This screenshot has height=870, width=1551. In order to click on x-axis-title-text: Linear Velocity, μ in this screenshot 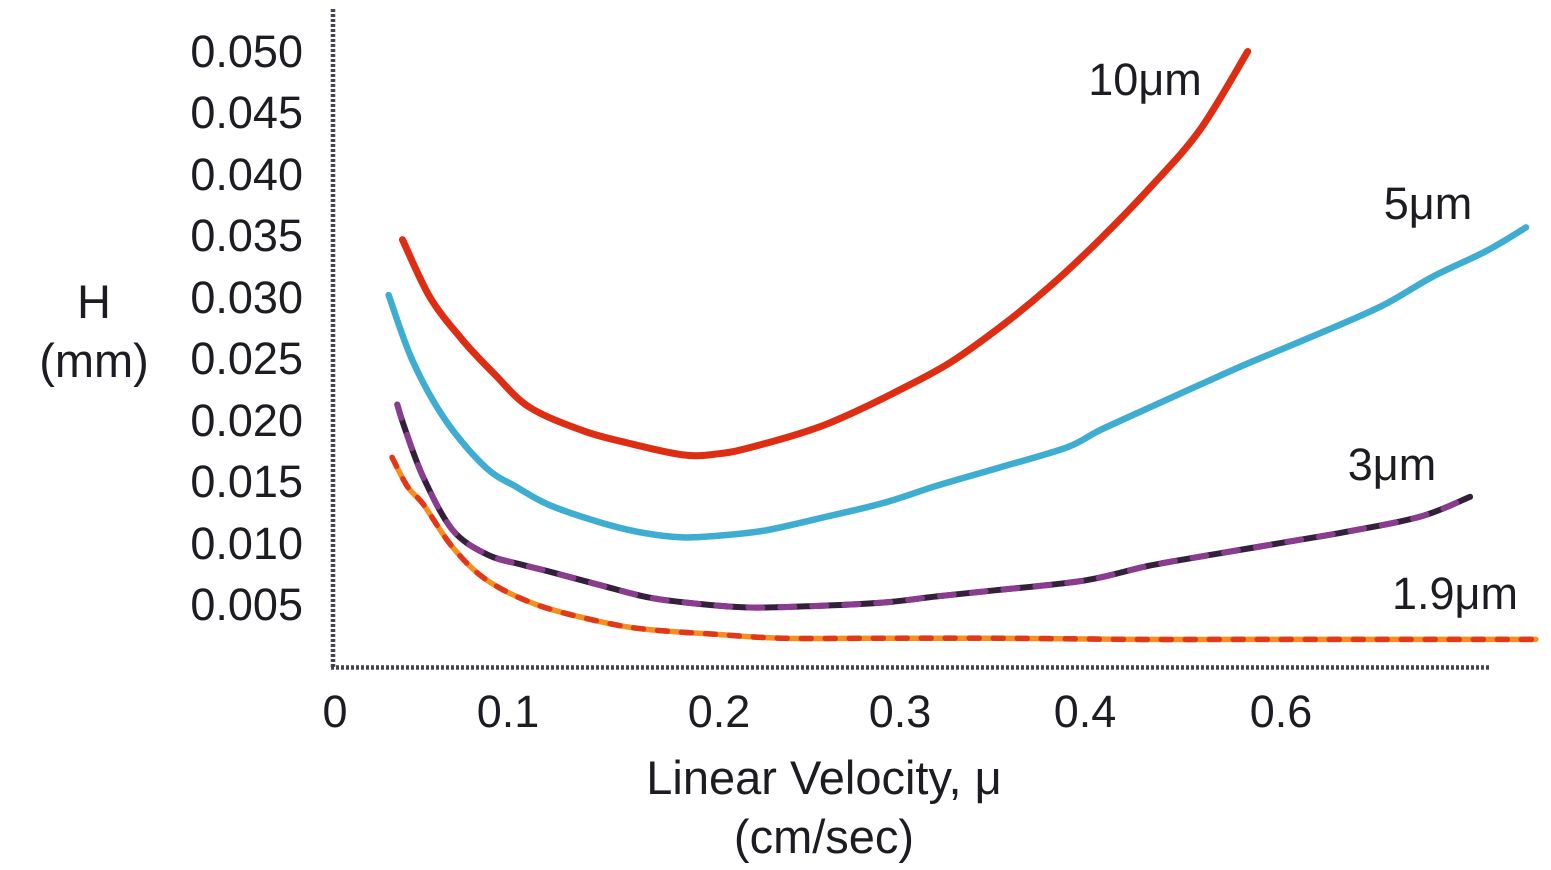, I will do `click(824, 777)`.